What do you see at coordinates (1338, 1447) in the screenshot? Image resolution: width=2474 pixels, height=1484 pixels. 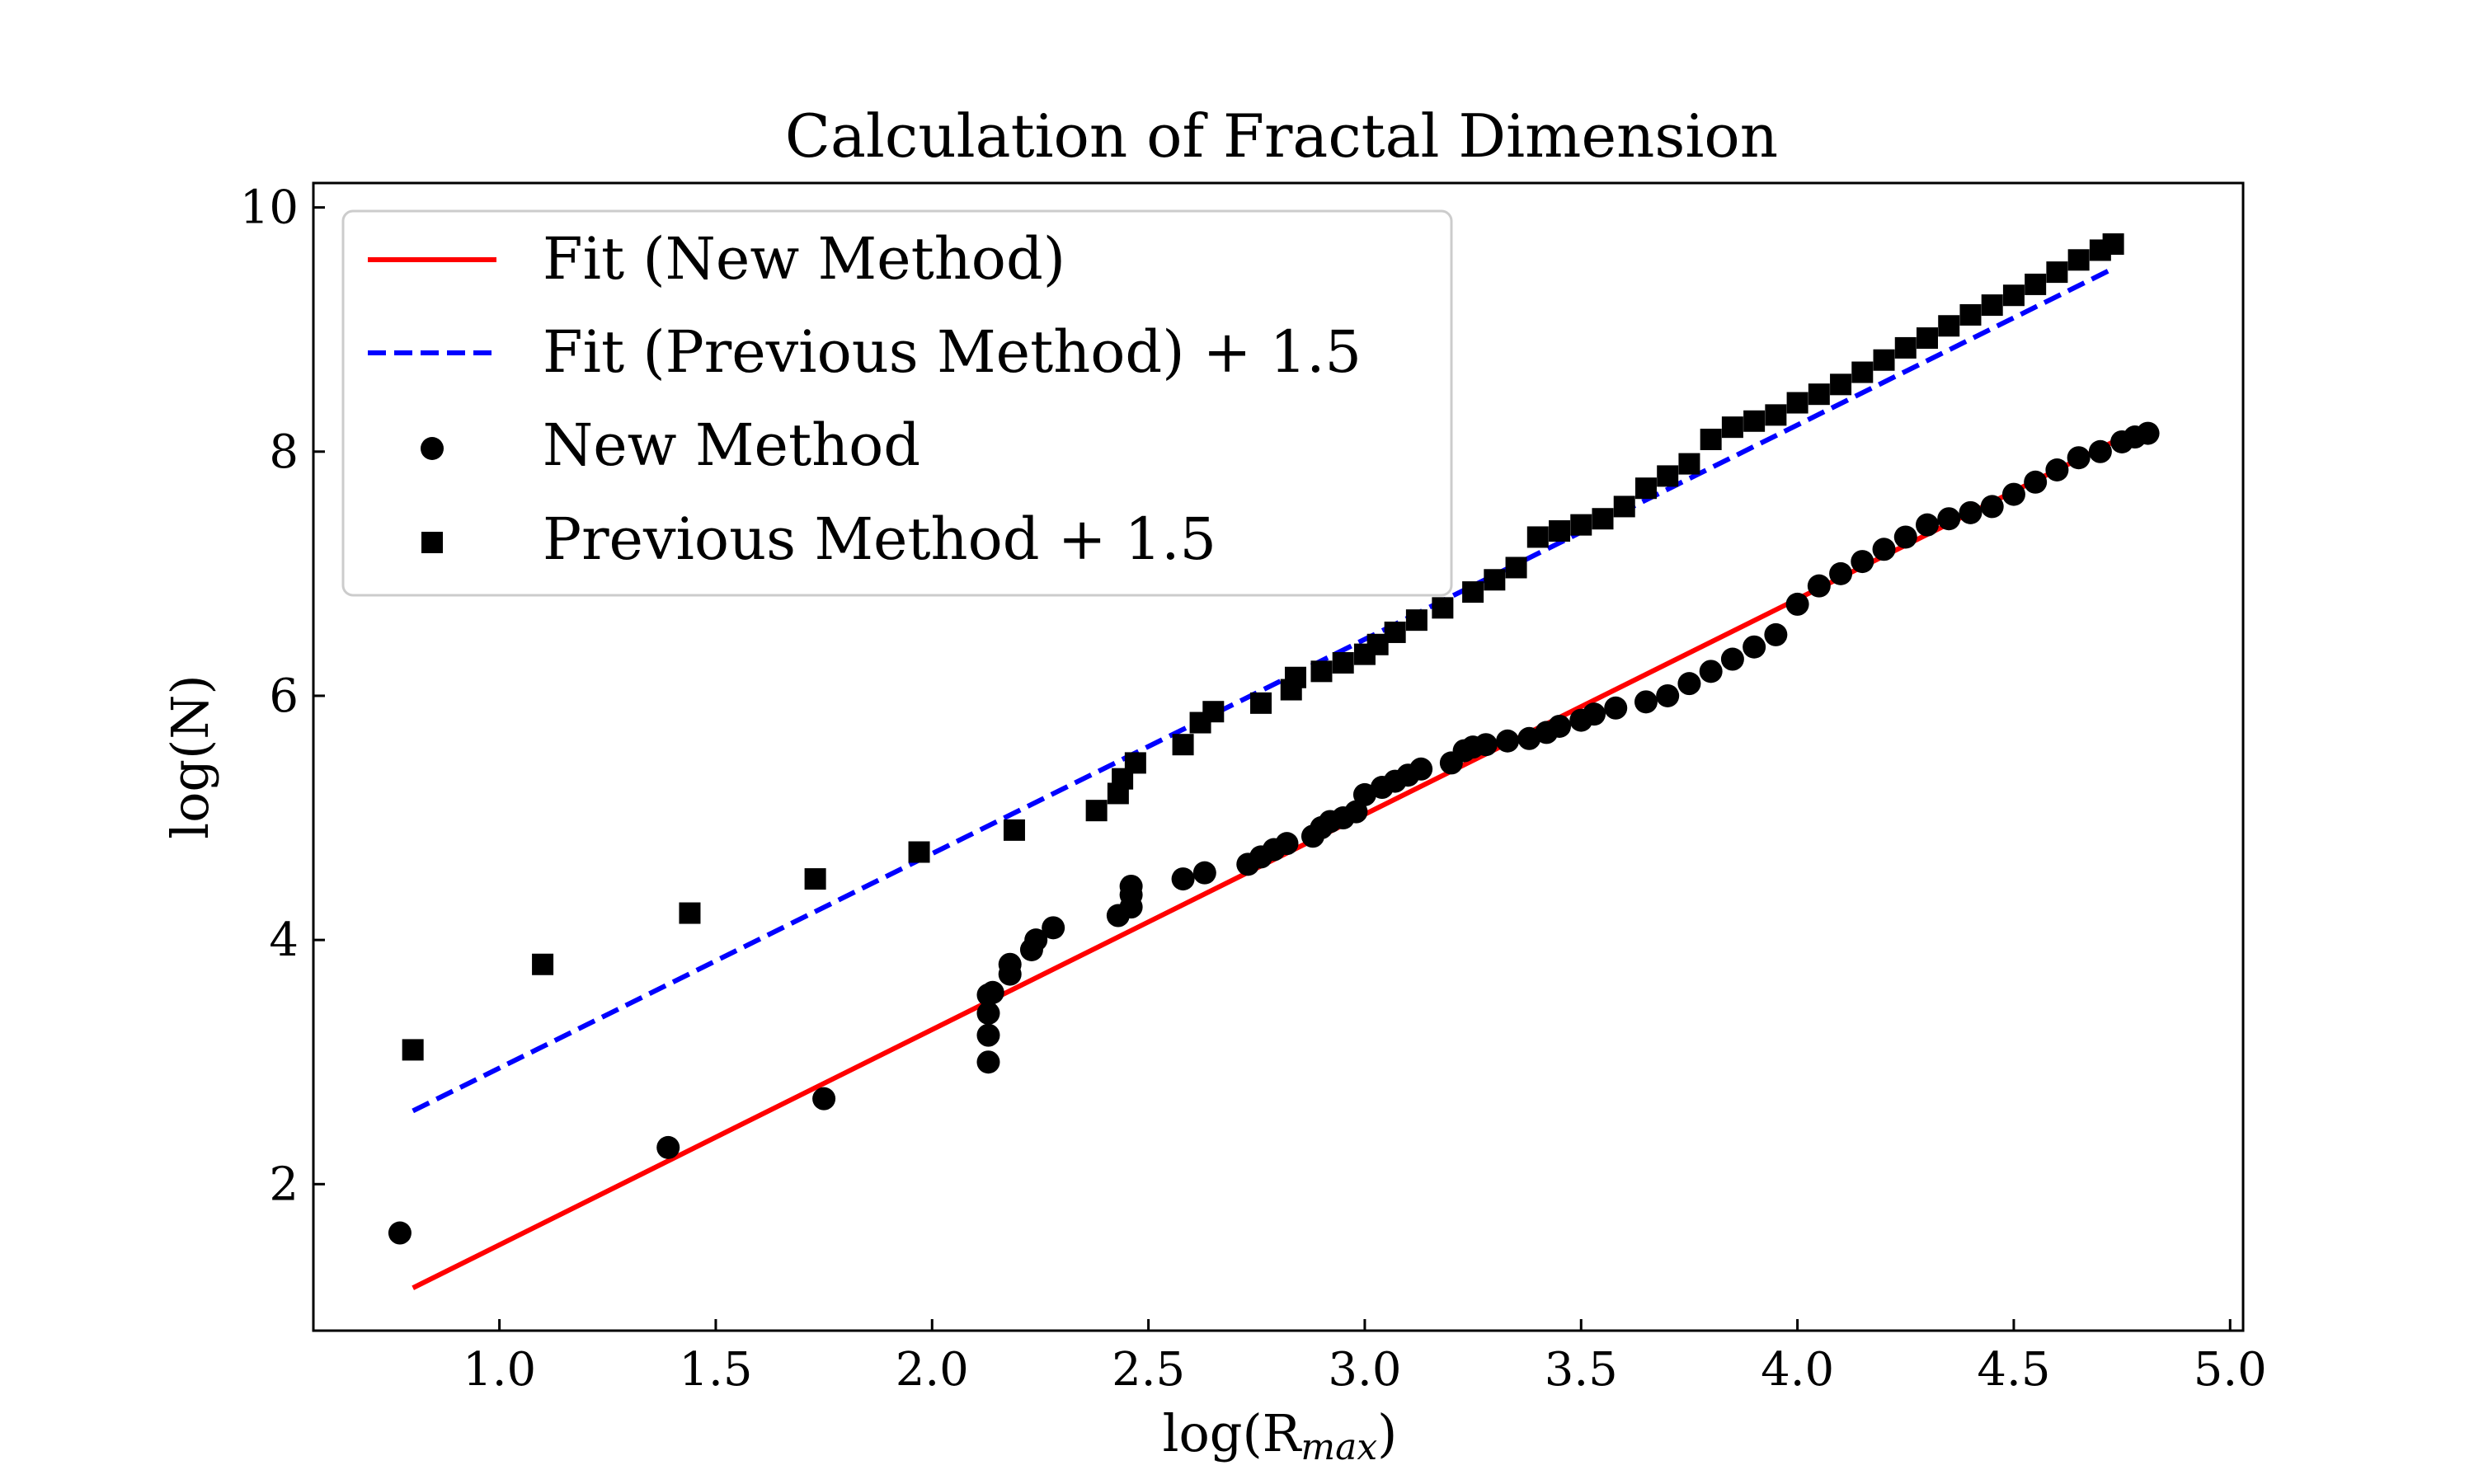 I see `x-axis-label-subscript: max` at bounding box center [1338, 1447].